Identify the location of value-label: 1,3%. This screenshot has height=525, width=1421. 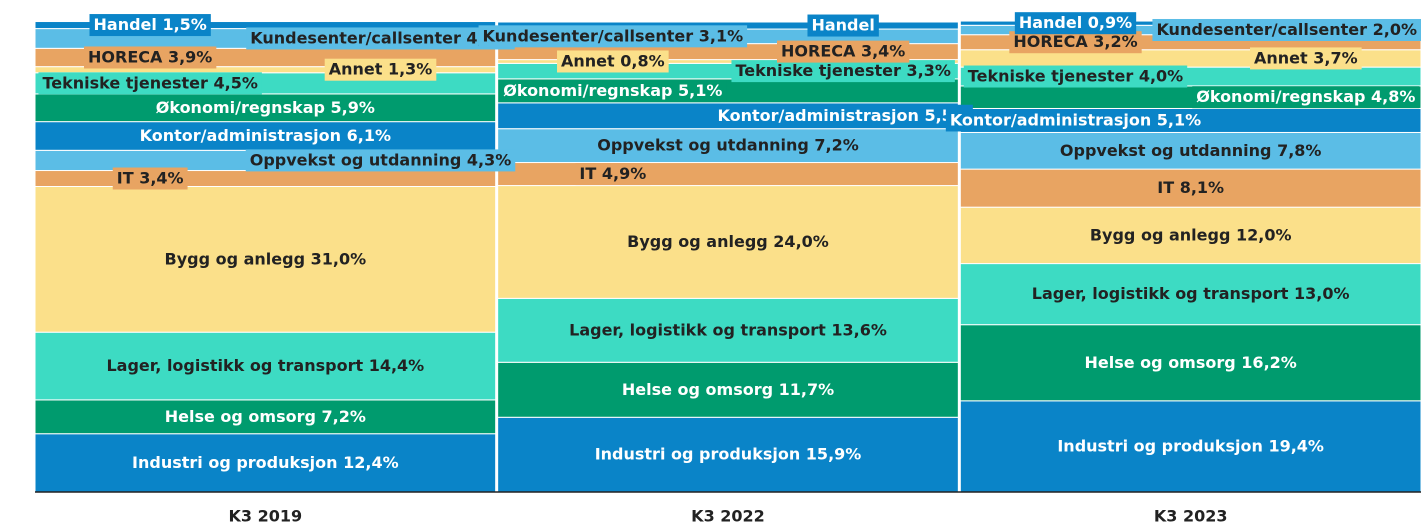
(410, 68).